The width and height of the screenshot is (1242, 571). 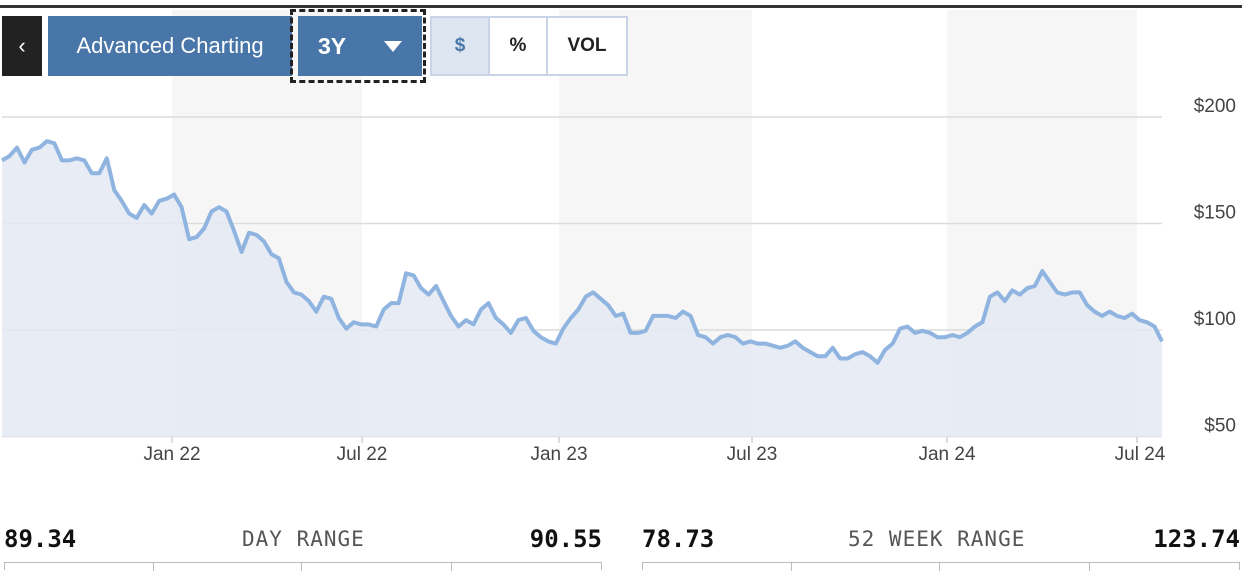 I want to click on week52-range: 78.73 52 WEEK RANGE 123.74, so click(x=941, y=539).